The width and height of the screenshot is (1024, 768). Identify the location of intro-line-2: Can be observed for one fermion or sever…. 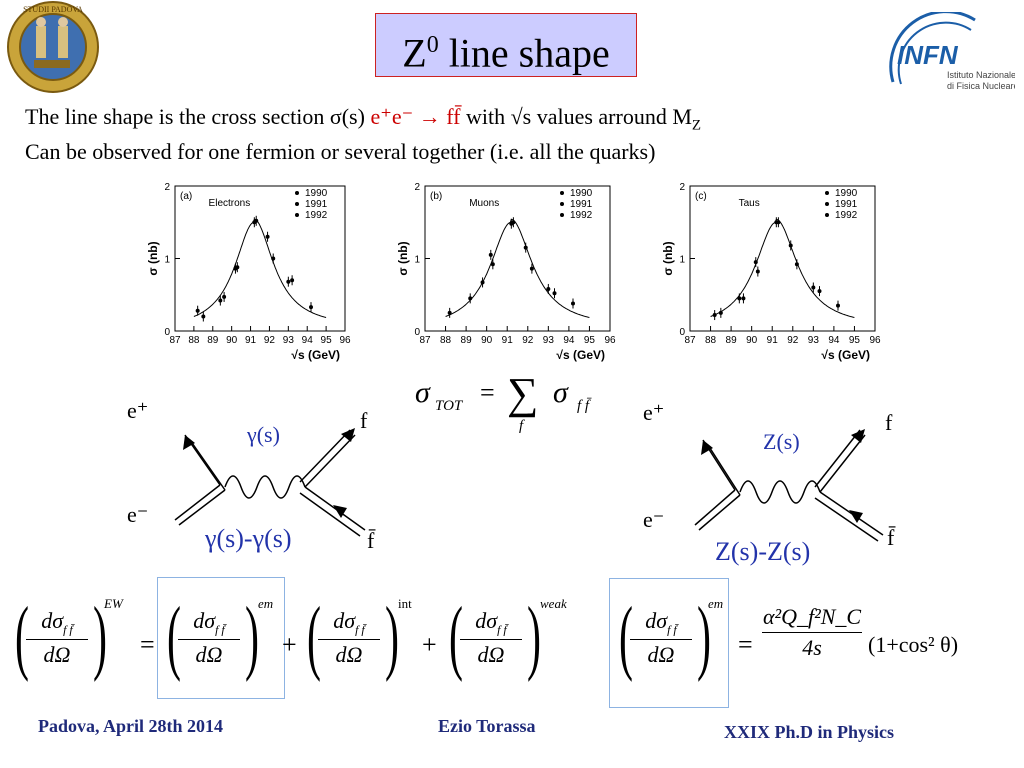
(340, 151).